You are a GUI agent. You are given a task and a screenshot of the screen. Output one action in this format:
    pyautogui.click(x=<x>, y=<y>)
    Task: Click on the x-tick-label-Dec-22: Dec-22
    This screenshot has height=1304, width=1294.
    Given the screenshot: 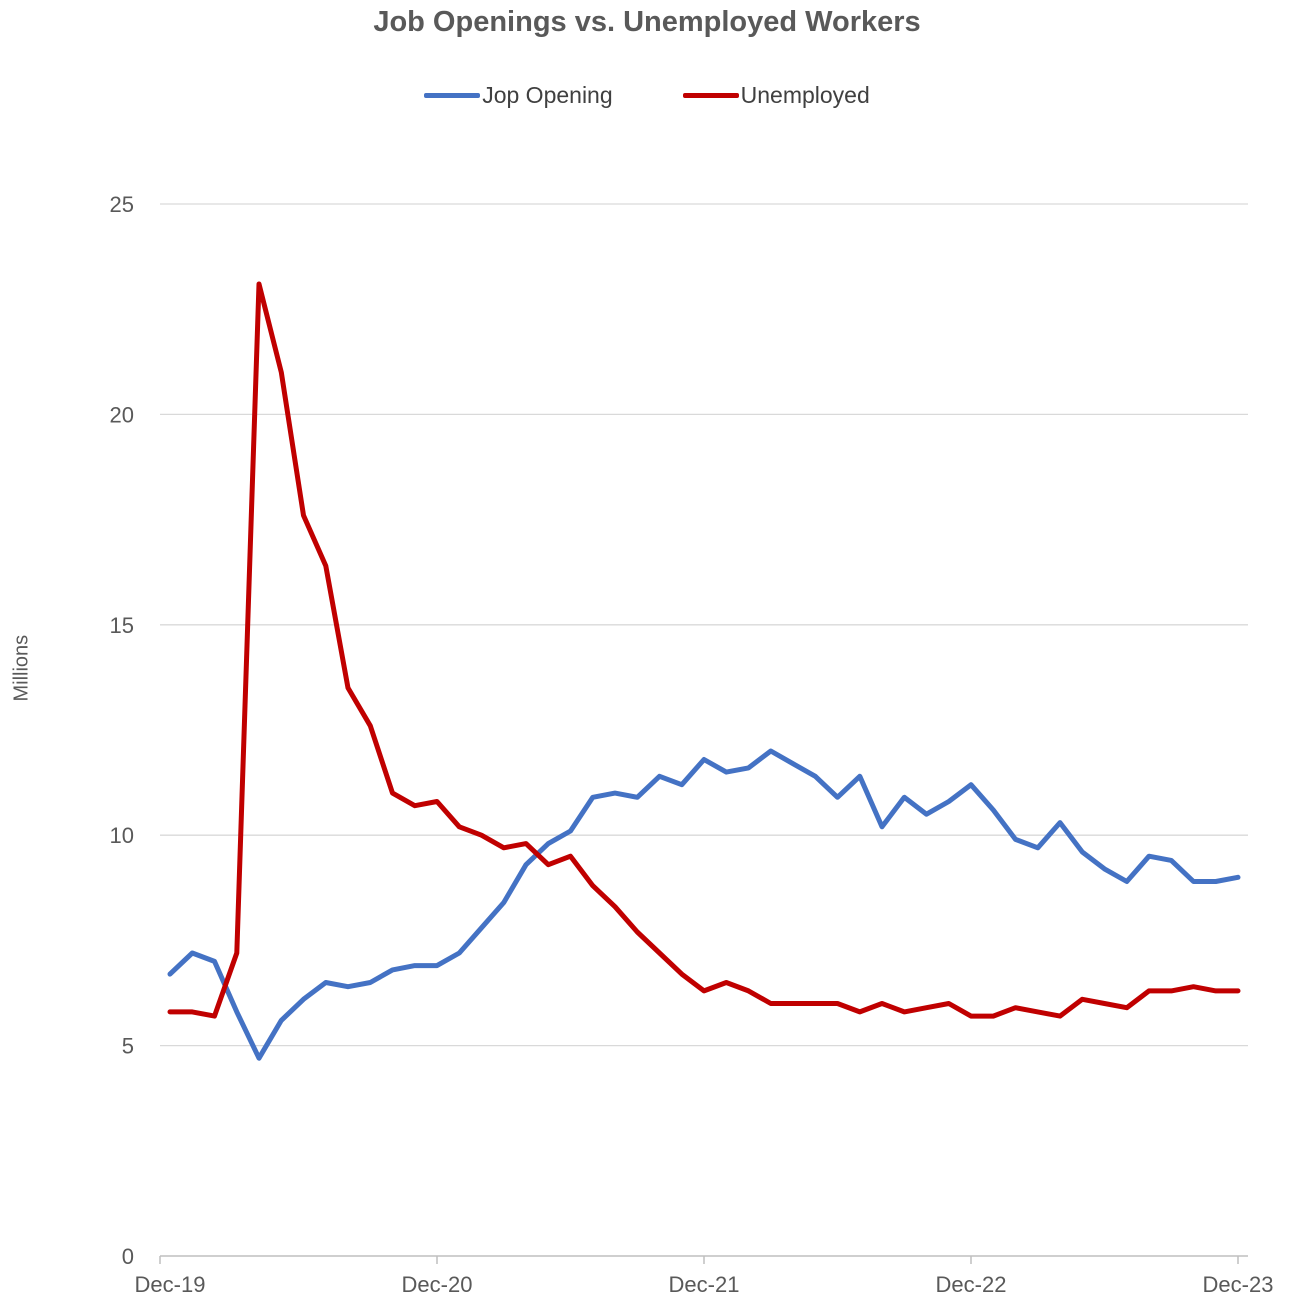 What is the action you would take?
    pyautogui.click(x=971, y=1284)
    